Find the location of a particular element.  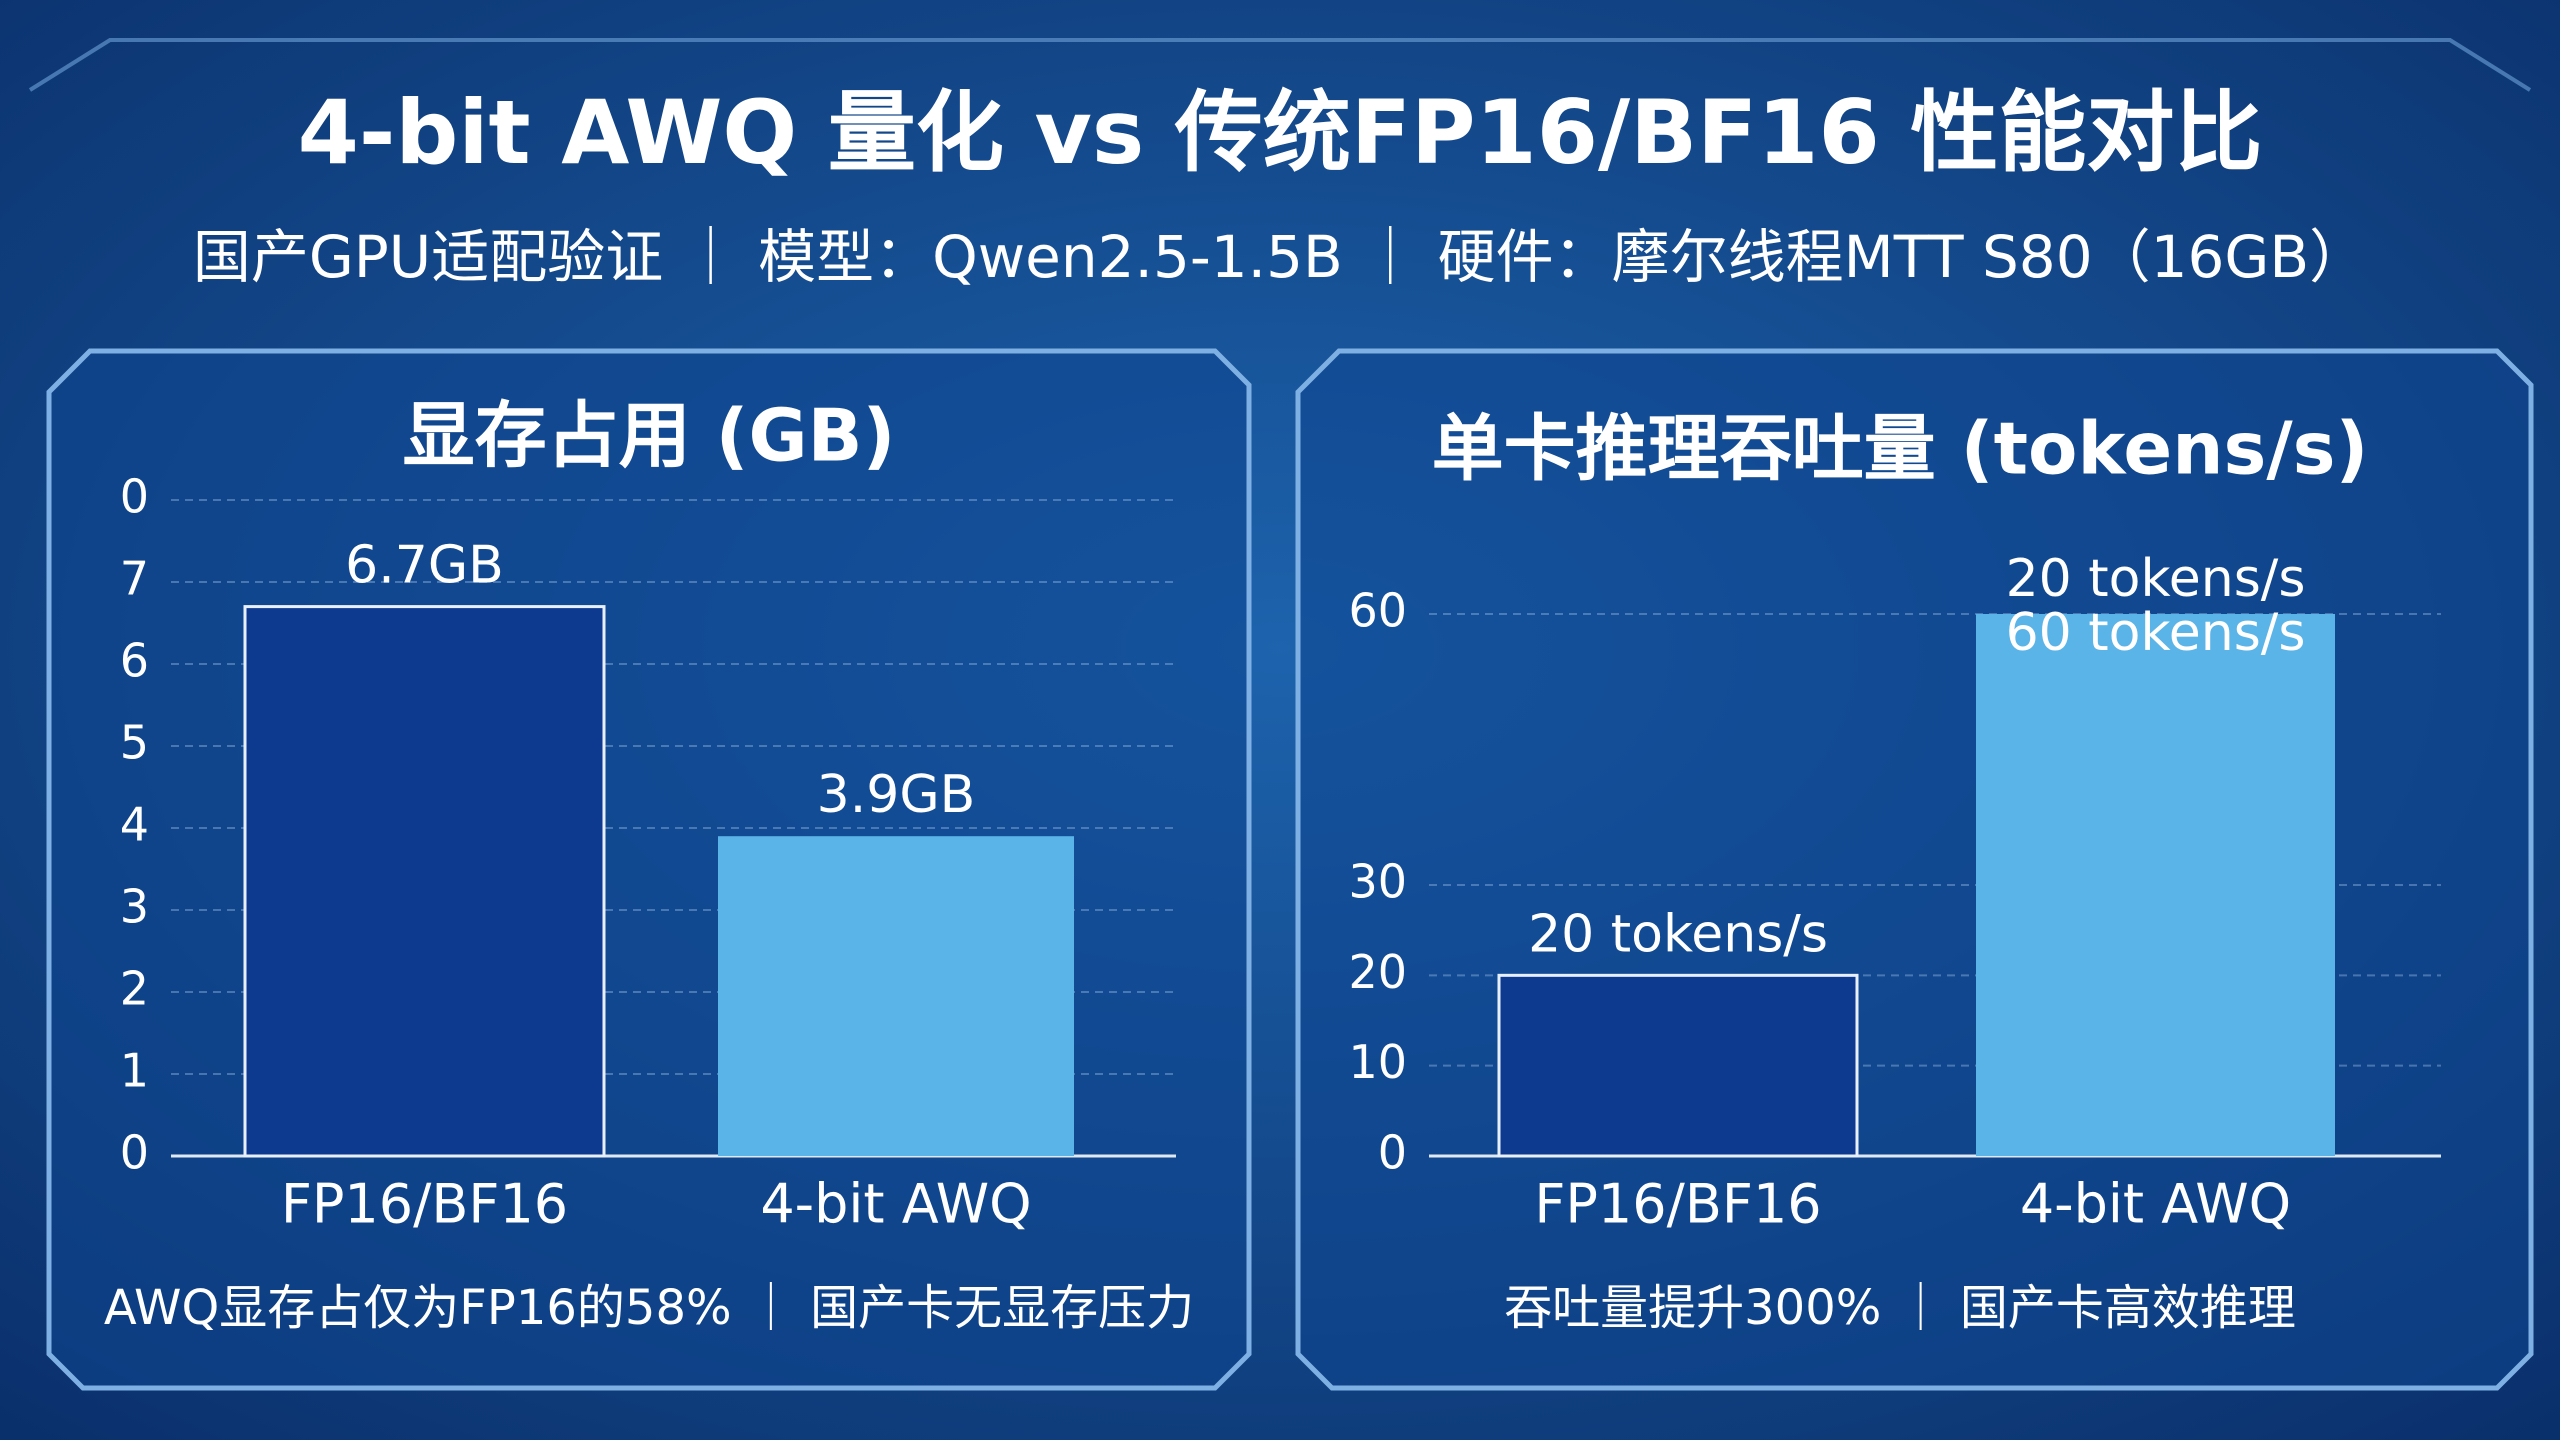

y-tick-label: 30 is located at coordinates (1377, 882).